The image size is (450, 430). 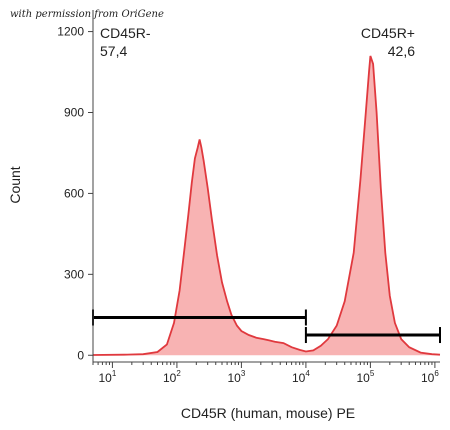 What do you see at coordinates (237, 377) in the screenshot?
I see `x-tick-label: 10³` at bounding box center [237, 377].